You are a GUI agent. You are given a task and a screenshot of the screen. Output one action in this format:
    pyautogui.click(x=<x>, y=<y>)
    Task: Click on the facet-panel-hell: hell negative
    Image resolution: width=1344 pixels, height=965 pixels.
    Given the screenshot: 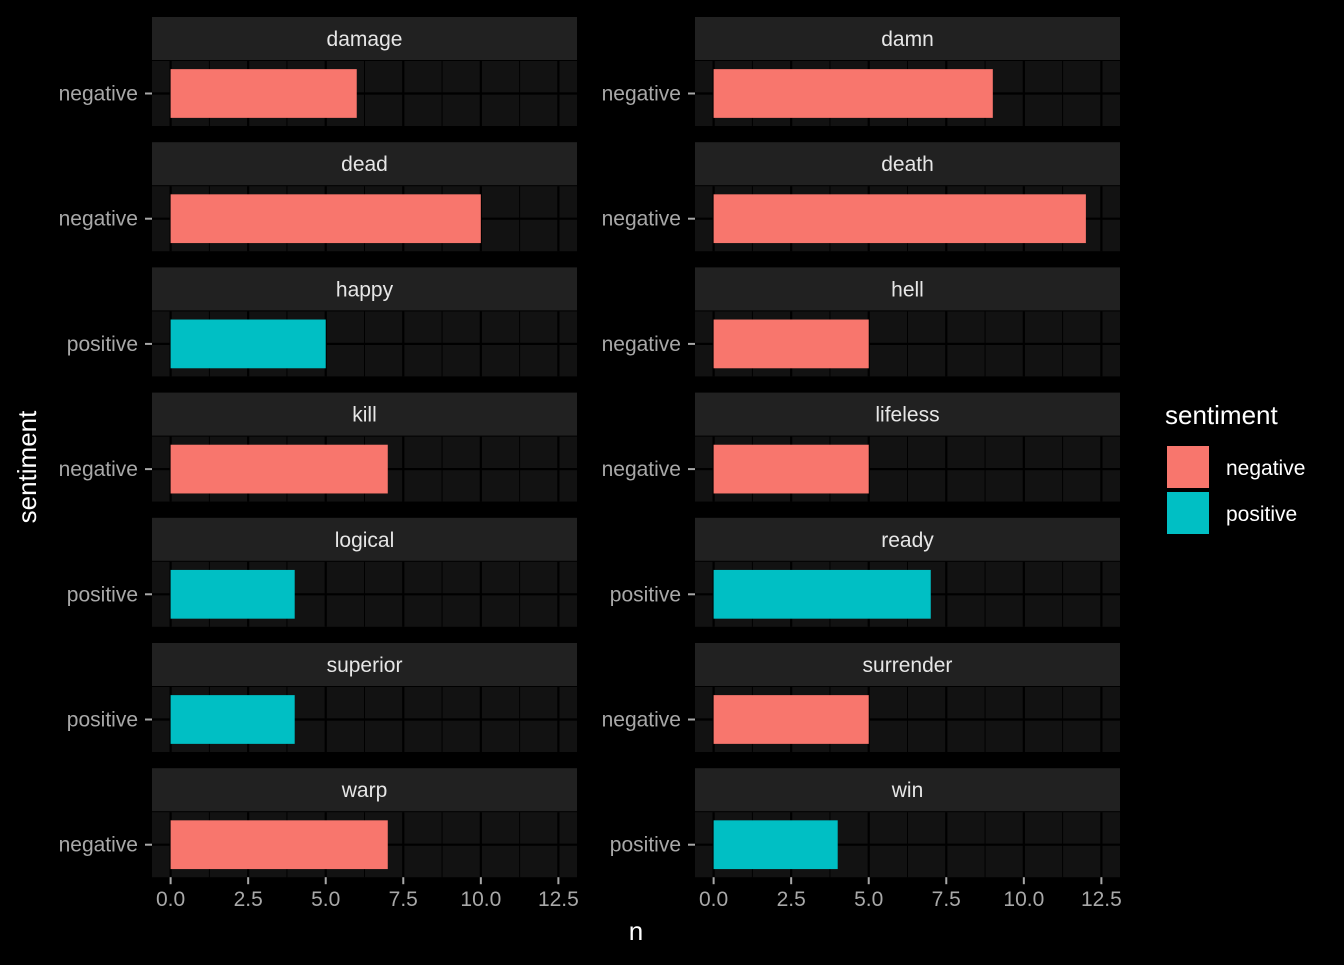 What is the action you would take?
    pyautogui.click(x=861, y=322)
    